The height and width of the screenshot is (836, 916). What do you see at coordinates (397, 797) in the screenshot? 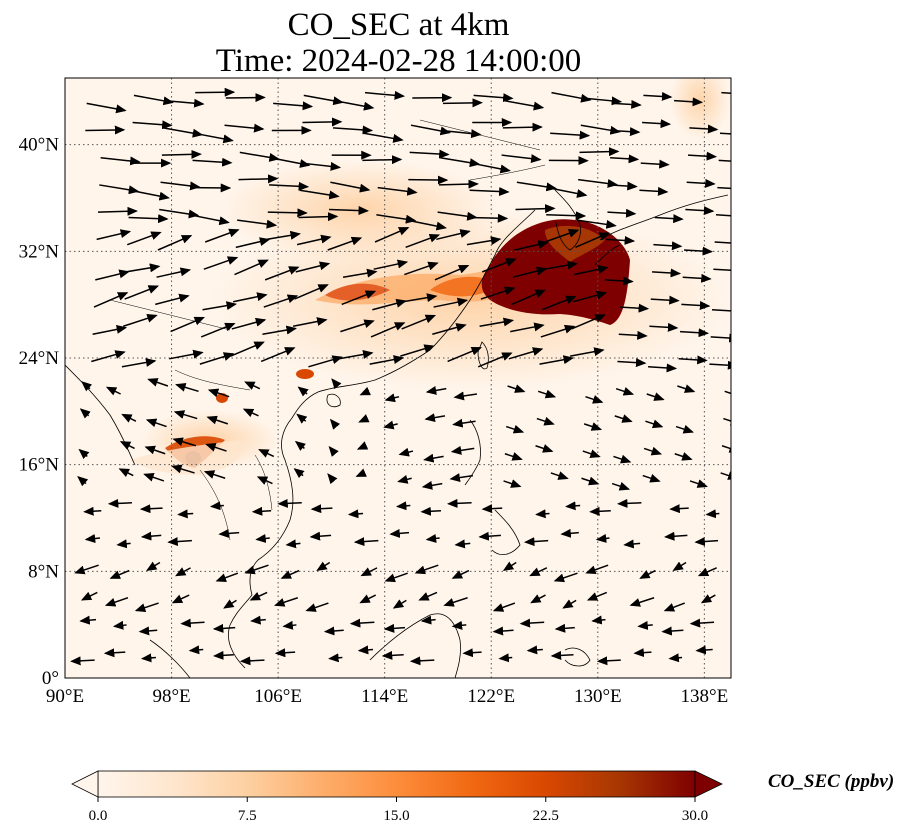
I see `colorbar: 0.0 7.5 15.0 22.5 30.0` at bounding box center [397, 797].